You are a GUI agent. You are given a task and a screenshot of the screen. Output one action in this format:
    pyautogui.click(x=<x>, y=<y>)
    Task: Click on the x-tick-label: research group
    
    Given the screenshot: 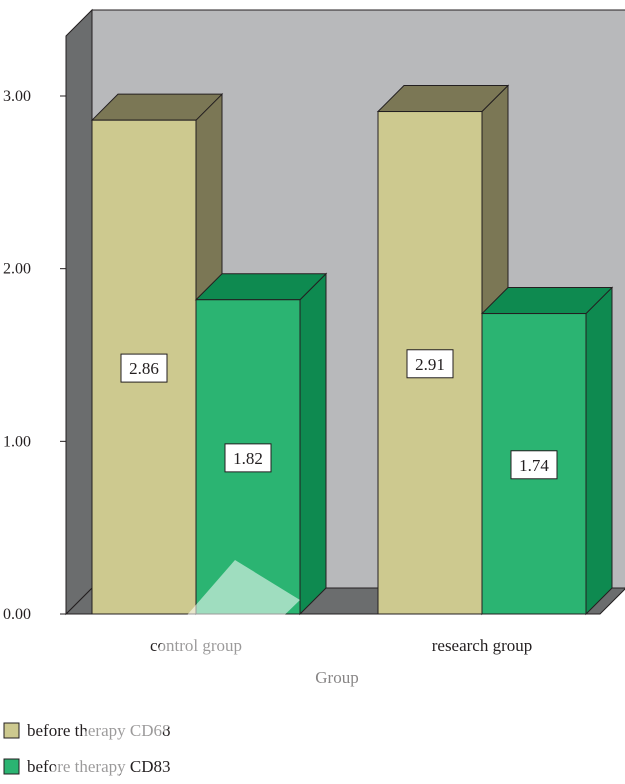 What is the action you would take?
    pyautogui.click(x=482, y=645)
    